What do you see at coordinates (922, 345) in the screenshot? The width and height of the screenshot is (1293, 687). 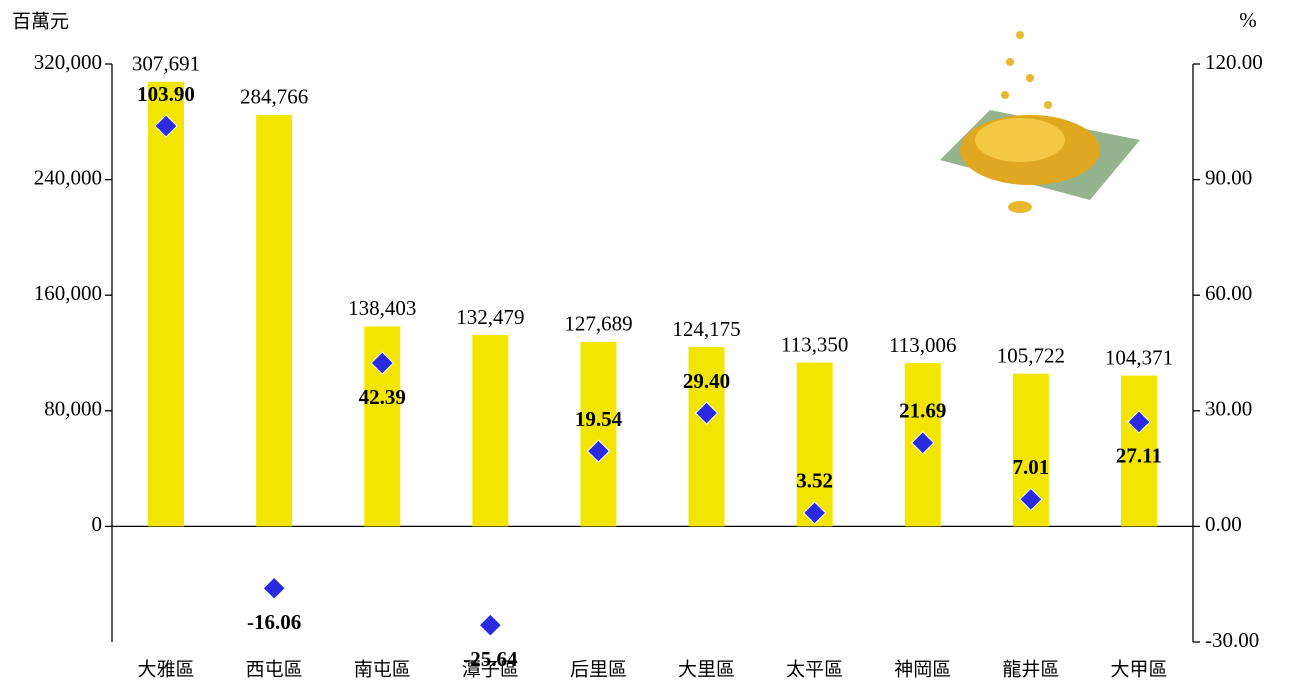 I see `bar-value-label: 113,006` at bounding box center [922, 345].